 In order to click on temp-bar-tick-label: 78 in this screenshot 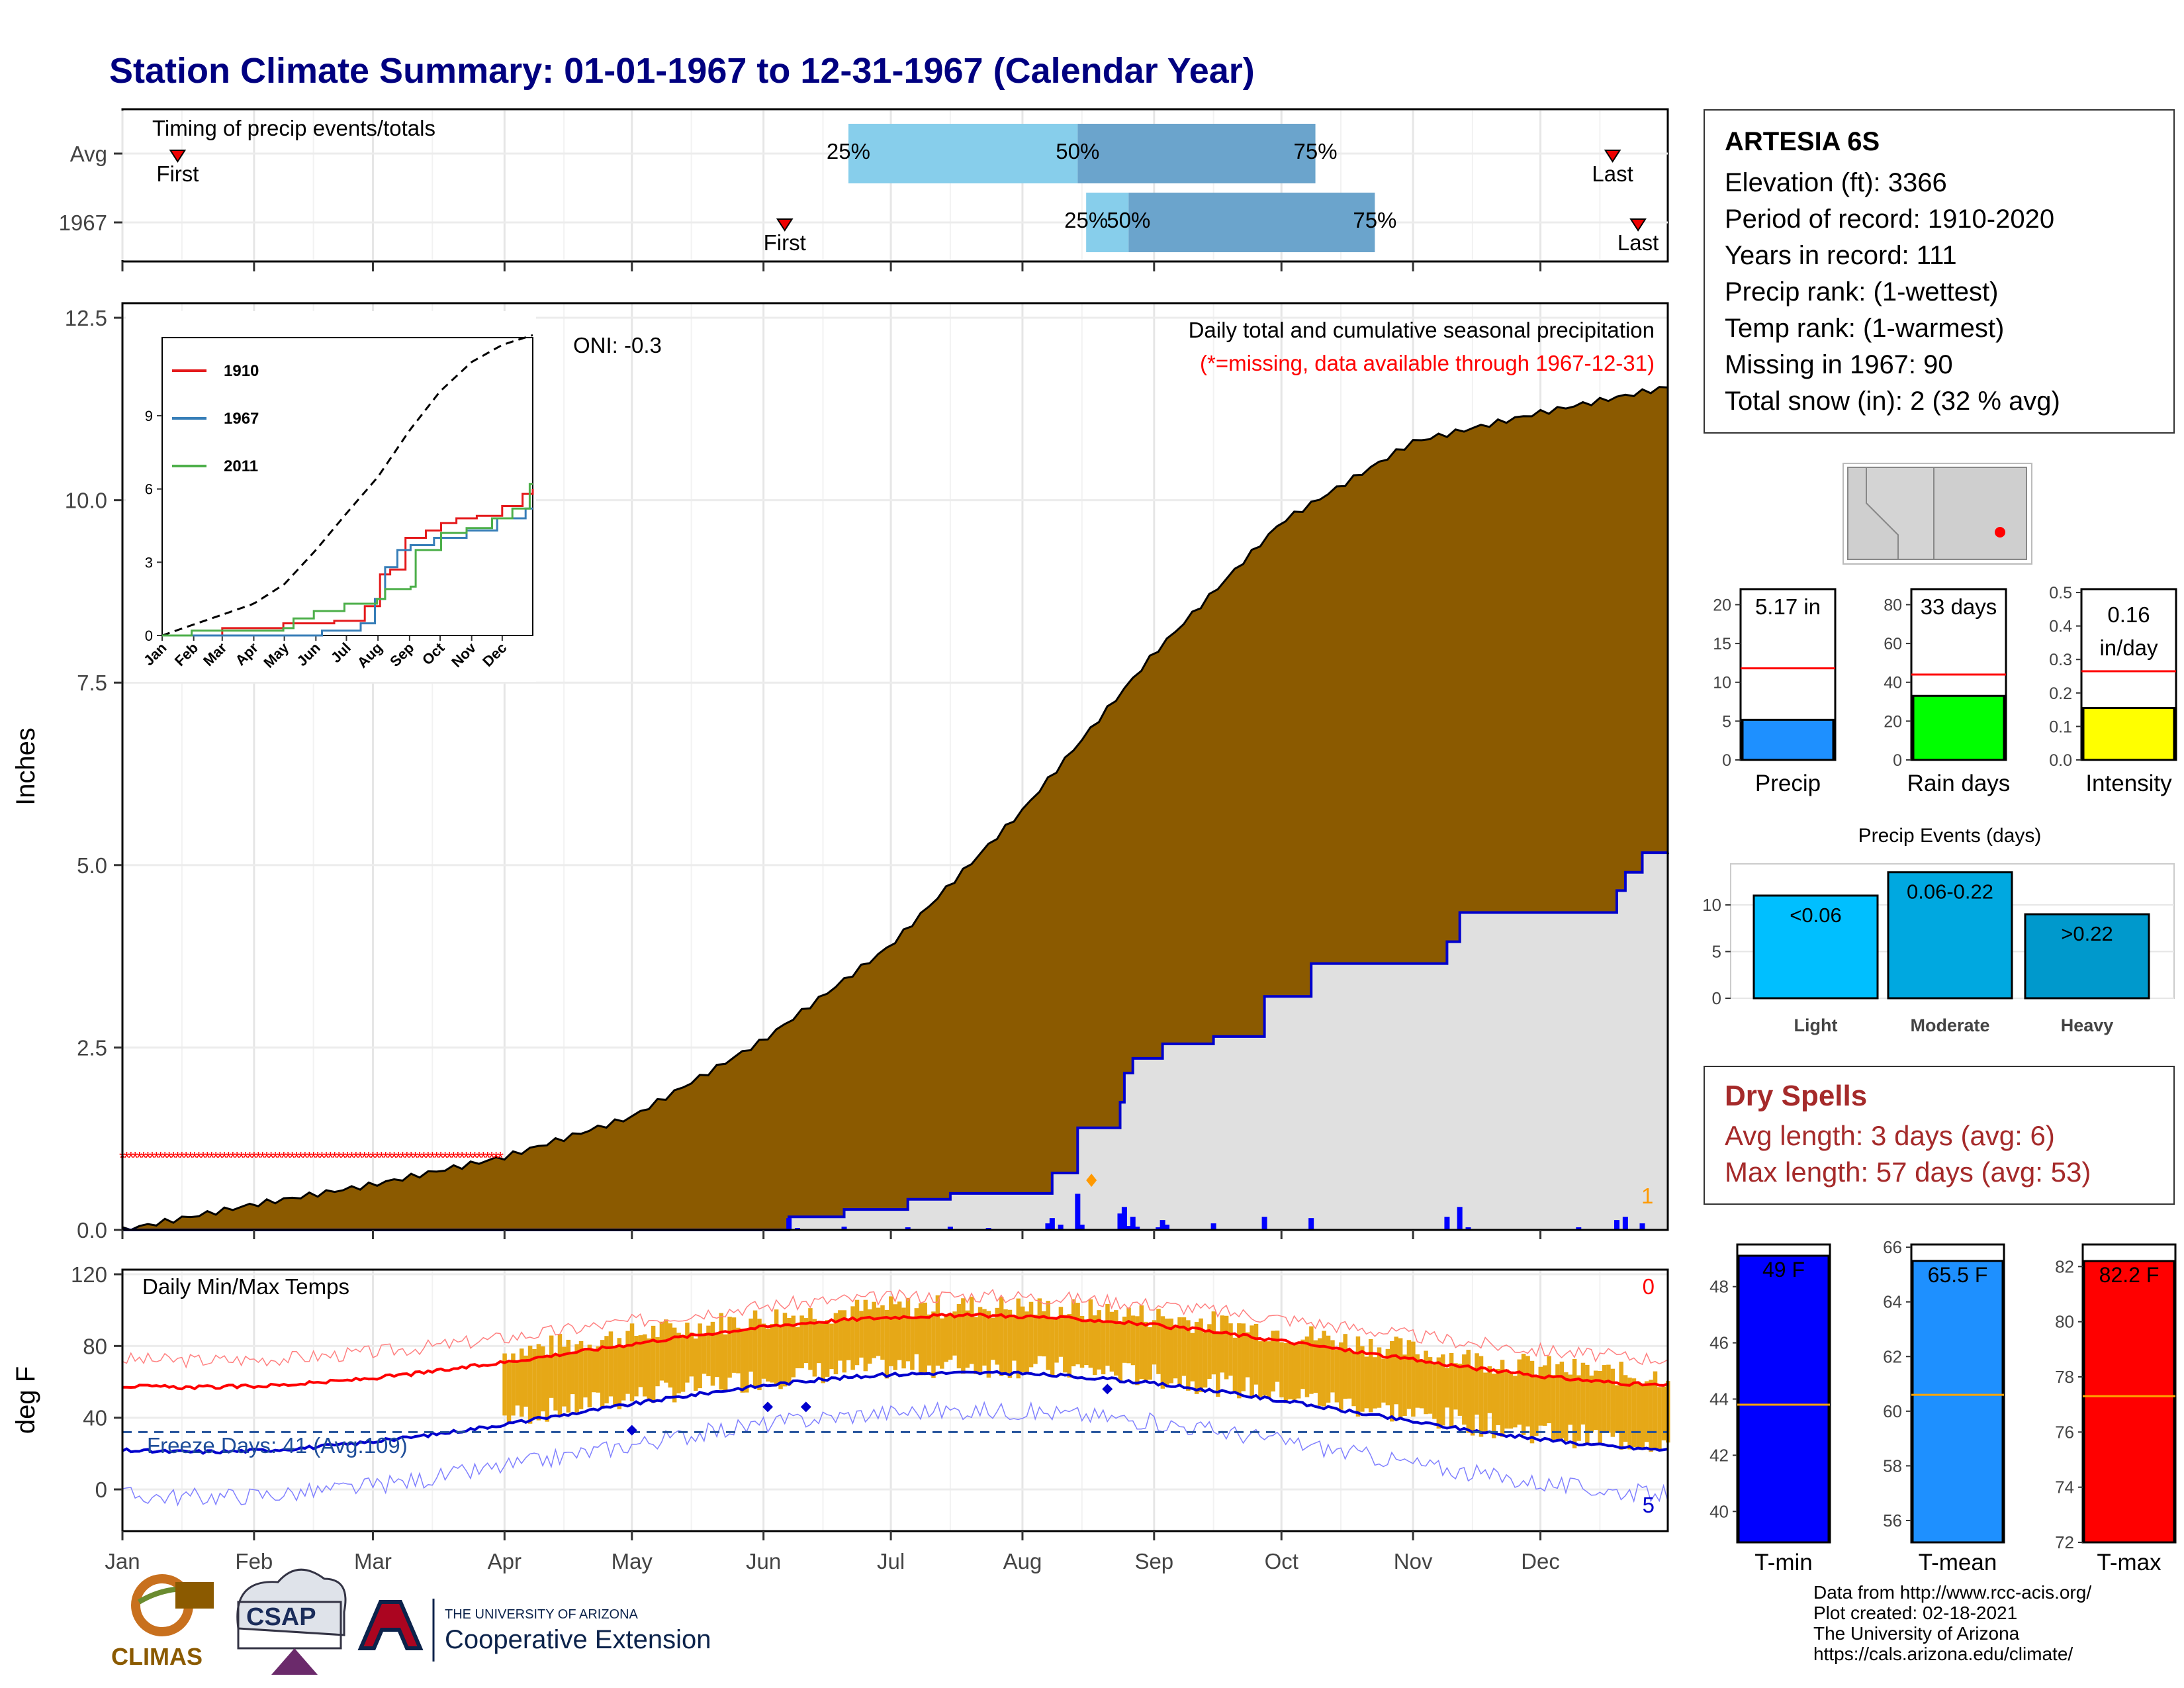, I will do `click(2064, 1377)`.